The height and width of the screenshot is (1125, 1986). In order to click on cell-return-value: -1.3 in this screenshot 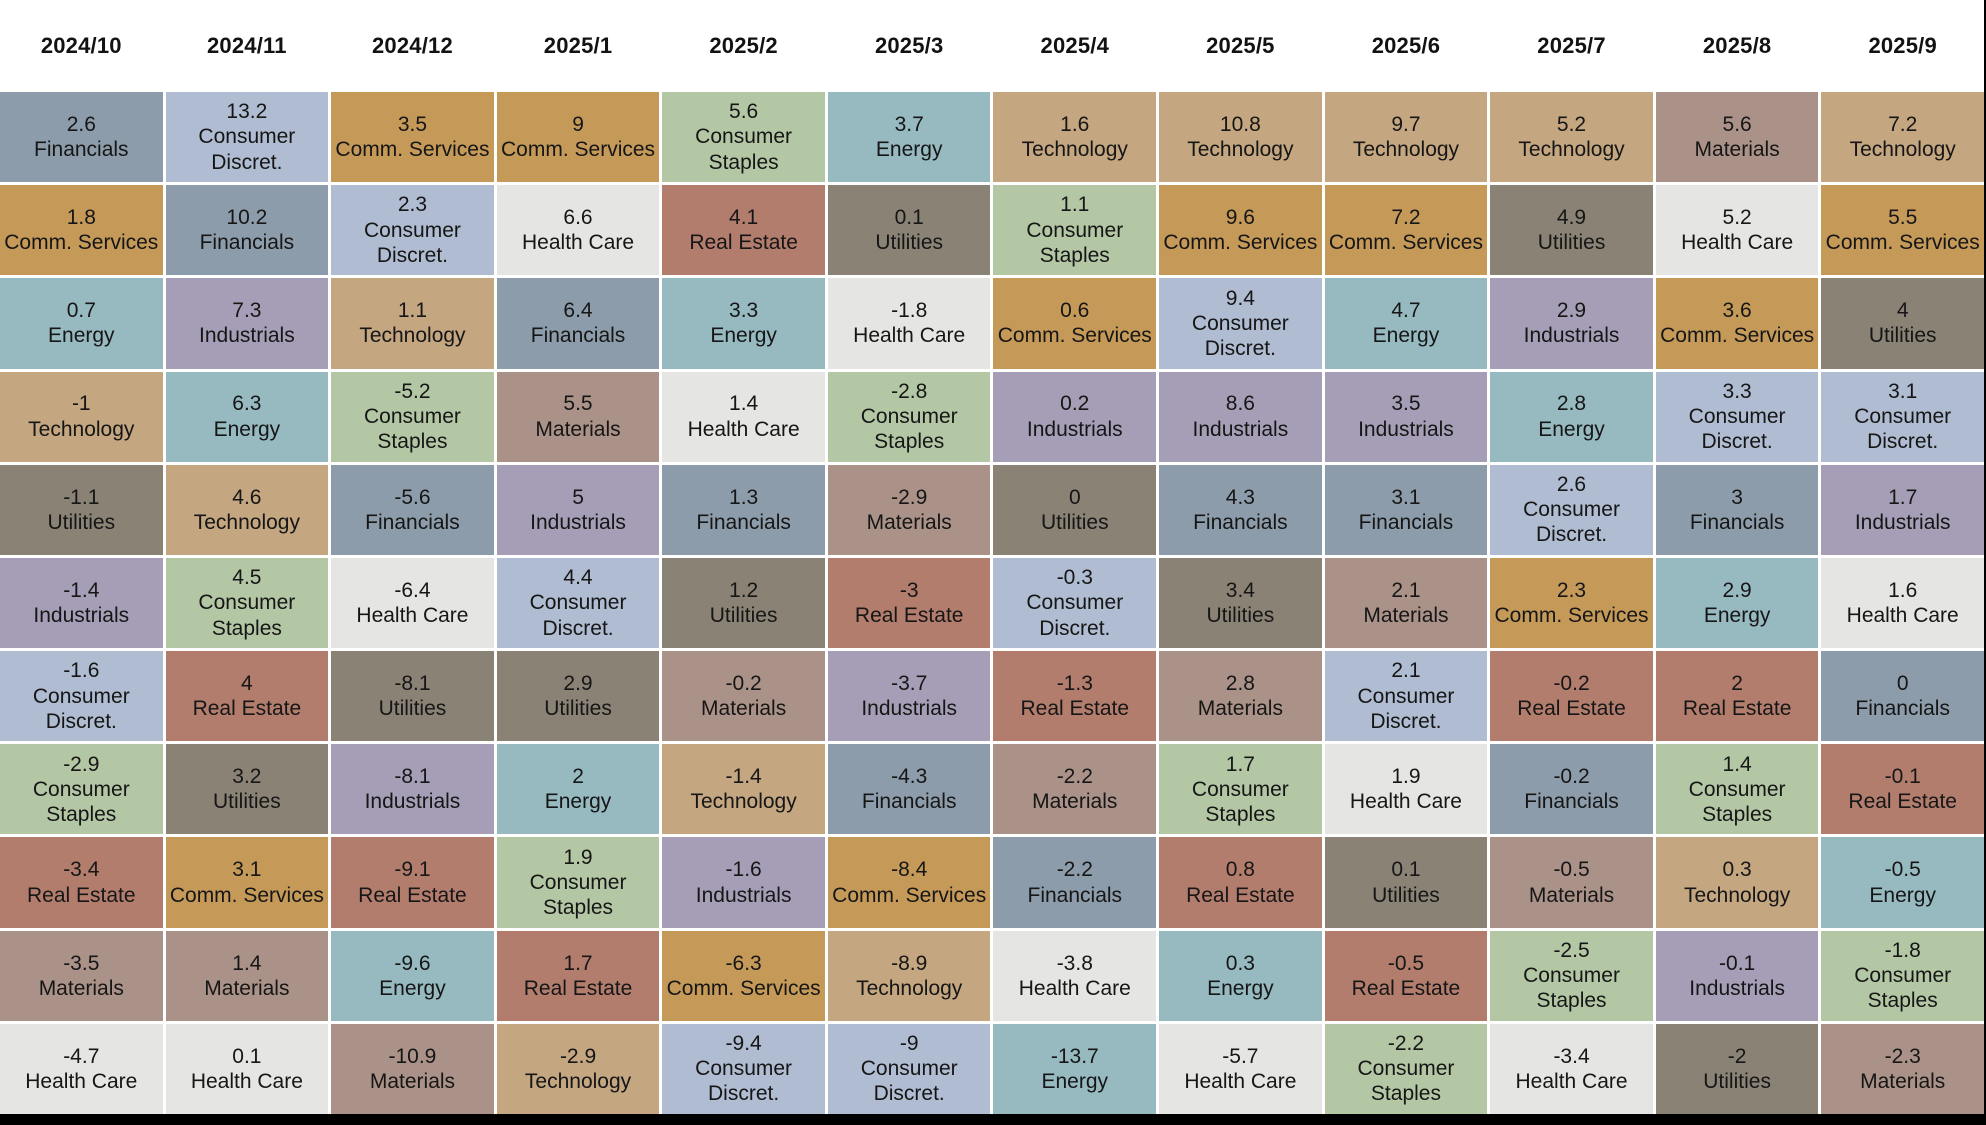, I will do `click(1074, 683)`.